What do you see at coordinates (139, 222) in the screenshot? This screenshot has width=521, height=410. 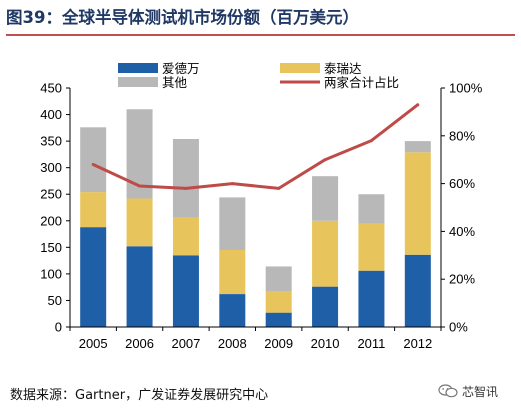 I see `bar-teradyne-2006` at bounding box center [139, 222].